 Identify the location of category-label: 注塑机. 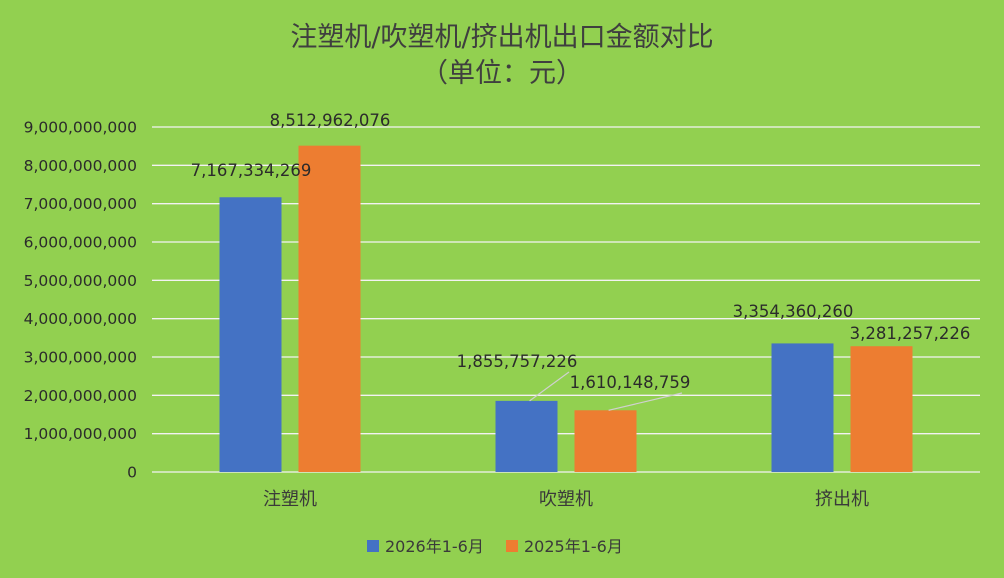
(290, 499).